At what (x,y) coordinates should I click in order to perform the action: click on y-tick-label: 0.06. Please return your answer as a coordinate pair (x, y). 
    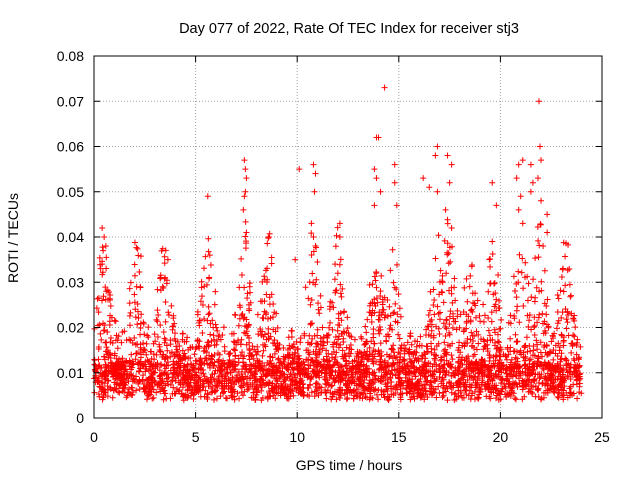
    Looking at the image, I should click on (70, 147).